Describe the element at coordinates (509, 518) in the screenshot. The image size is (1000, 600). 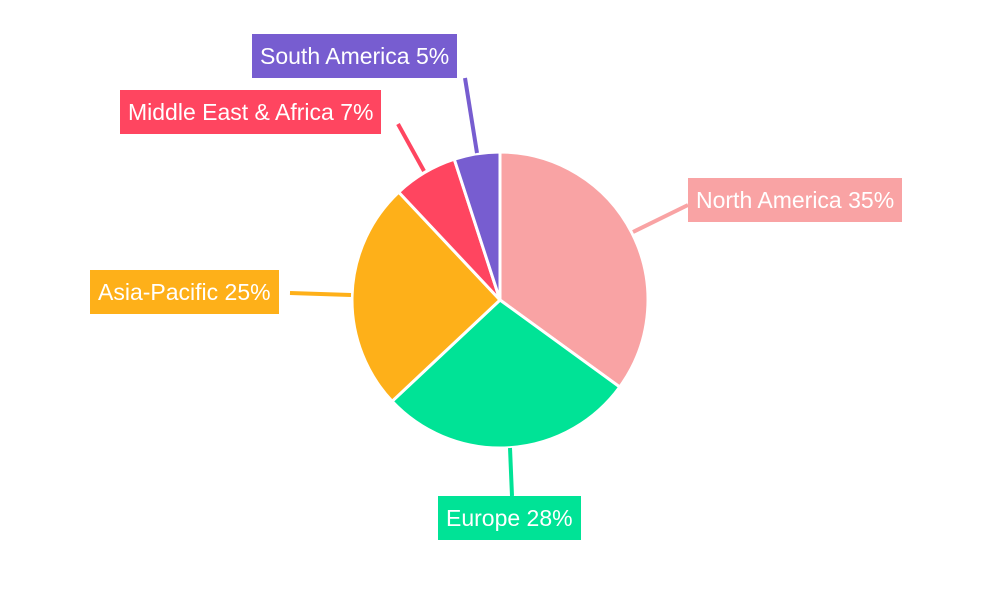
I see `label-europe: Europe 28%` at that location.